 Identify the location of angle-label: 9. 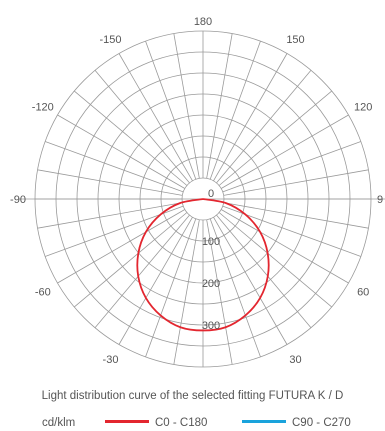
(380, 200).